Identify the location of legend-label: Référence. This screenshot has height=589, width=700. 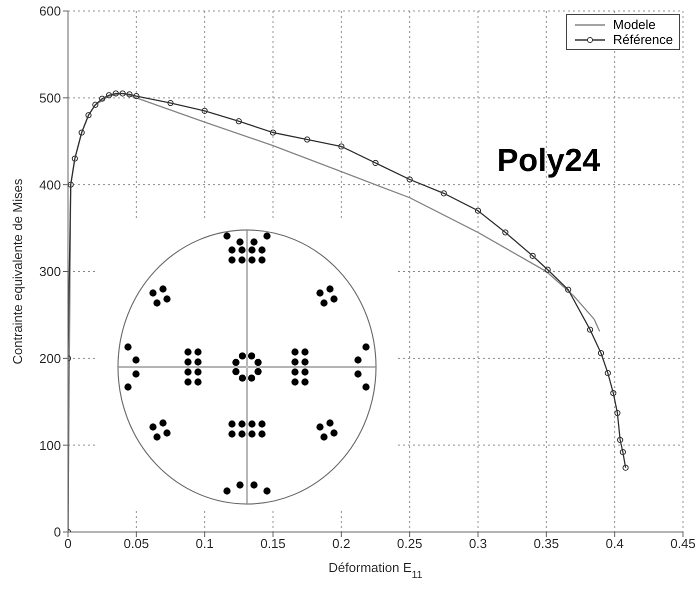
(643, 39).